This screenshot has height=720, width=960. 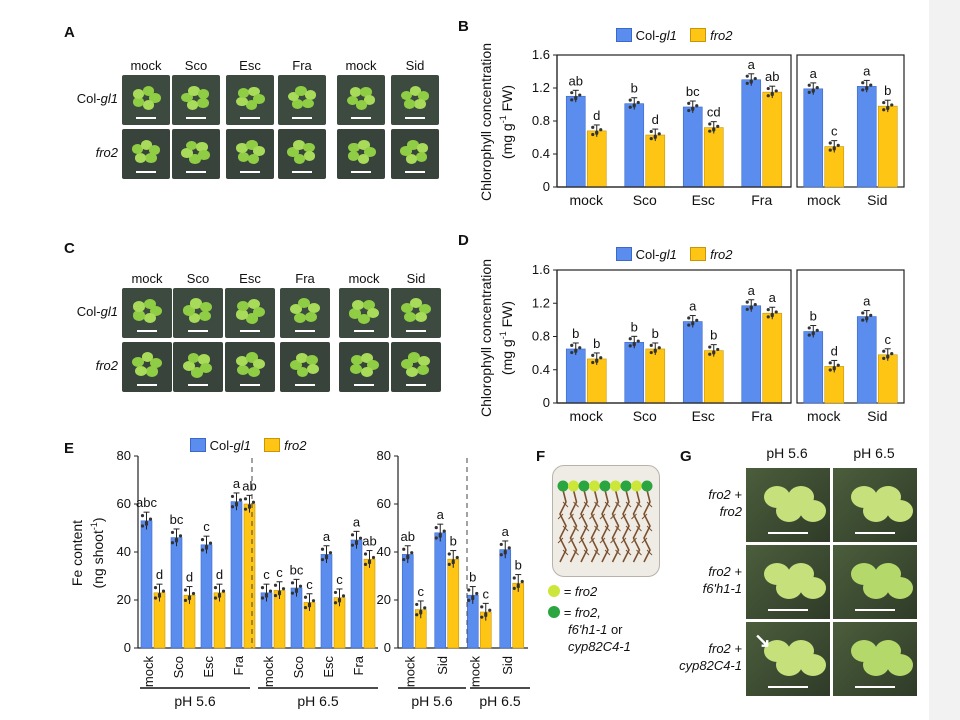 I want to click on x-tick-label: Sid, so click(x=507, y=665).